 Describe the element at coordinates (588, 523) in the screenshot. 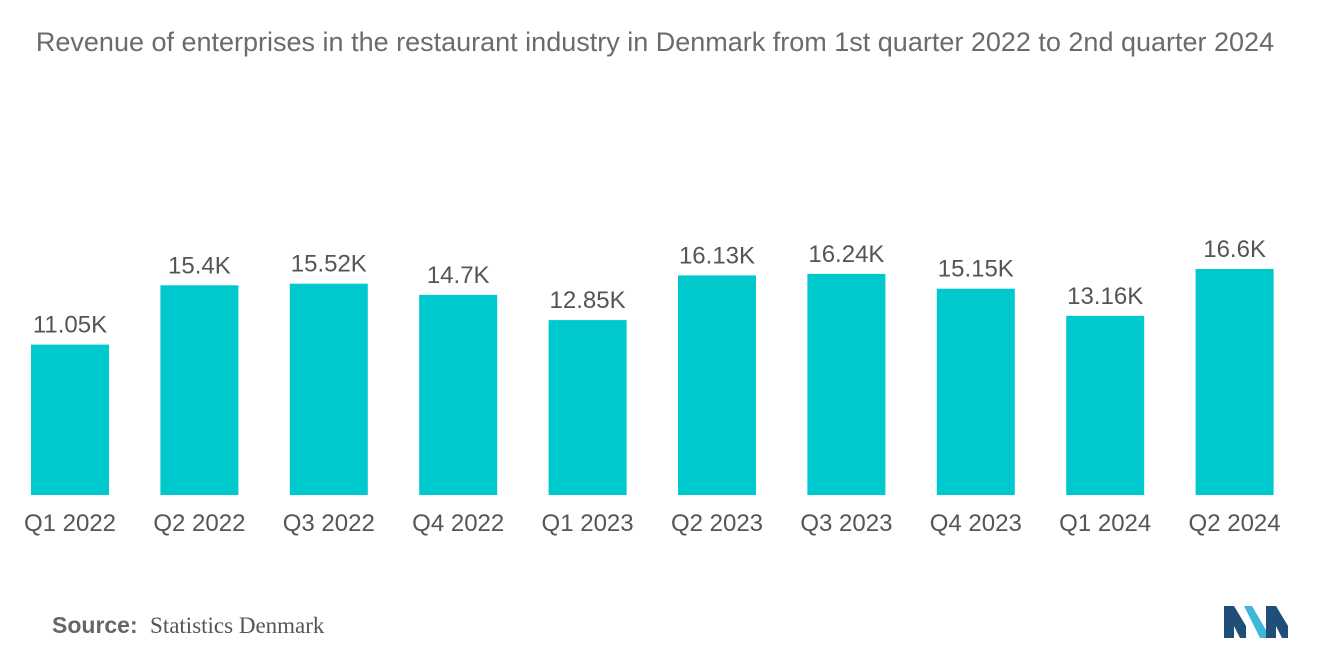

I see `category-label: Q1 2023` at that location.